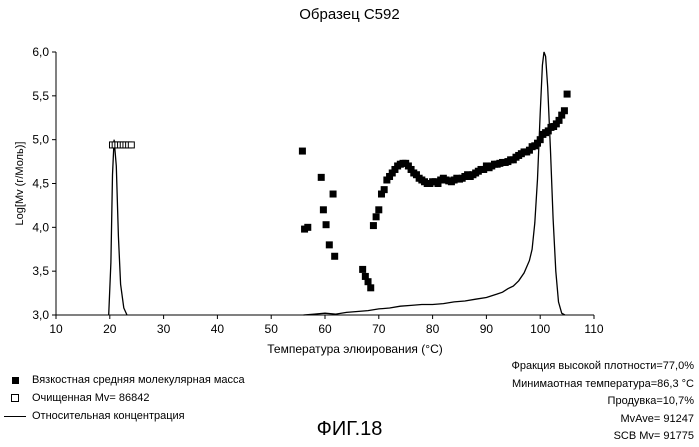  Describe the element at coordinates (325, 329) in the screenshot. I see `x-tick-label: 60` at that location.